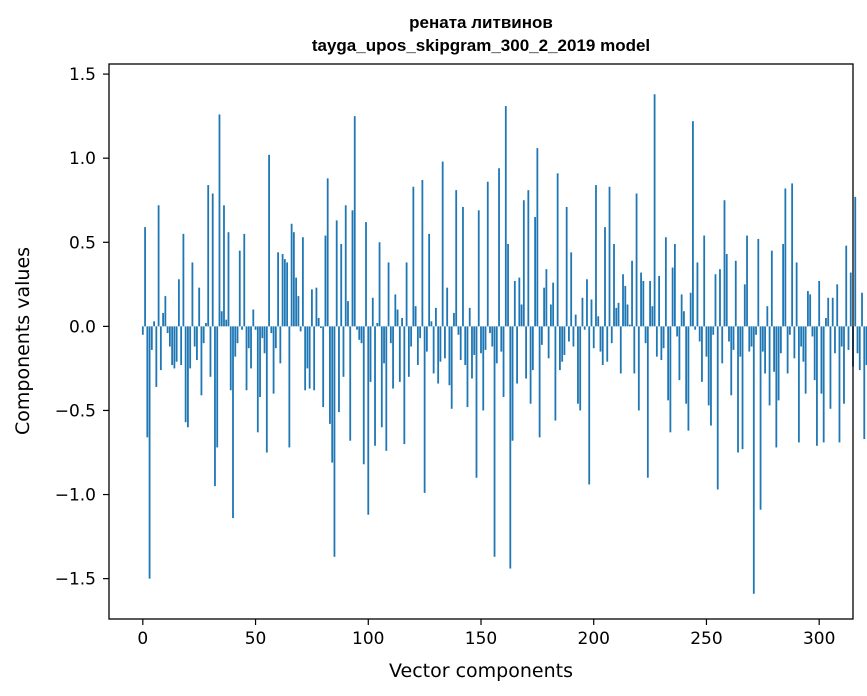 Image resolution: width=867 pixels, height=696 pixels. Describe the element at coordinates (75, 411) in the screenshot. I see `y-tick-label: −0.5` at that location.